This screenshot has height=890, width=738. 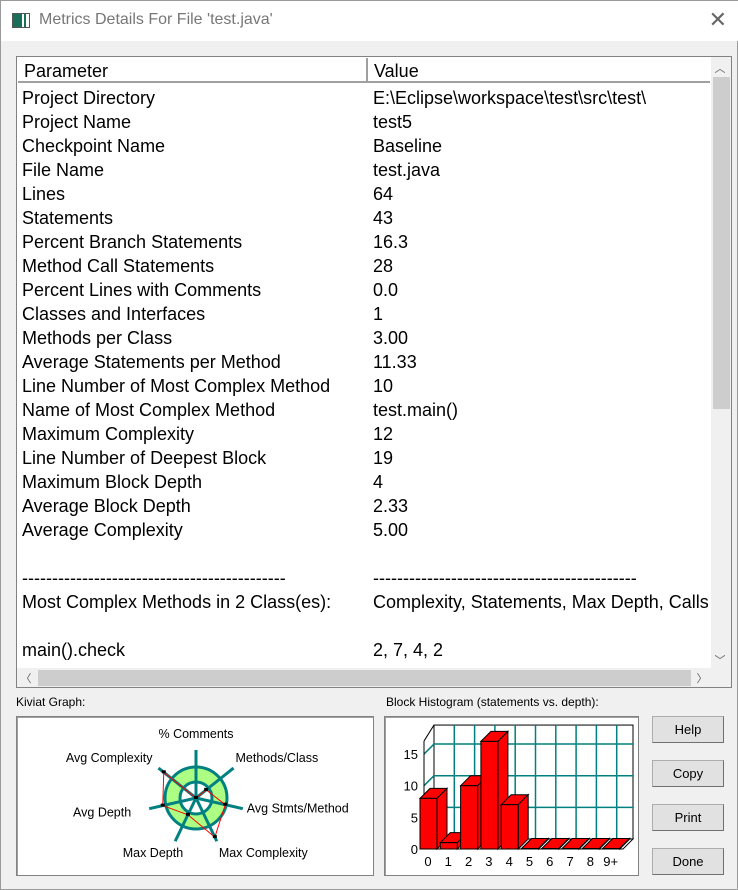 I want to click on parameter-cell: Classes and Interfaces, so click(x=114, y=314).